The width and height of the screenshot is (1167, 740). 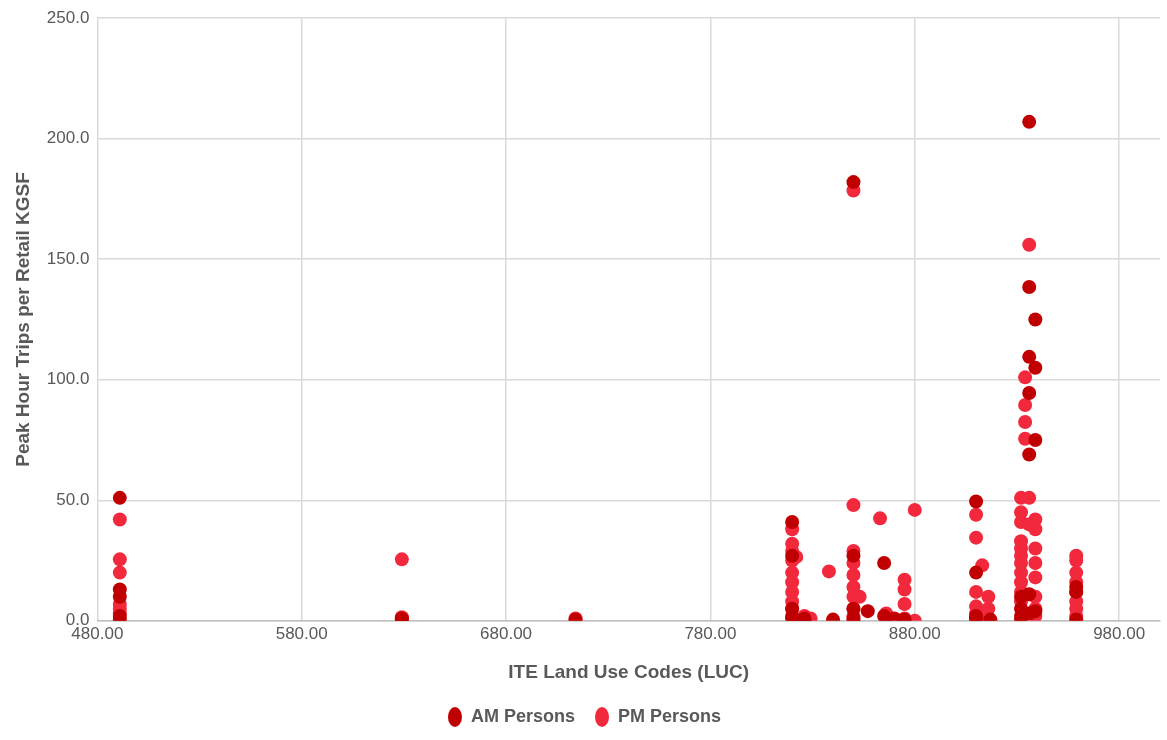 What do you see at coordinates (68, 17) in the screenshot?
I see `y-tick-label: 250.0` at bounding box center [68, 17].